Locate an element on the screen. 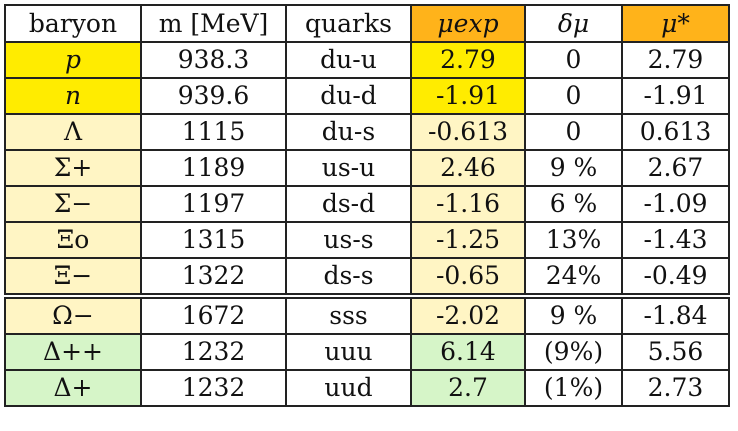 Image resolution: width=738 pixels, height=431 pixels. mu-exp-cell: -2.02 is located at coordinates (468, 314).